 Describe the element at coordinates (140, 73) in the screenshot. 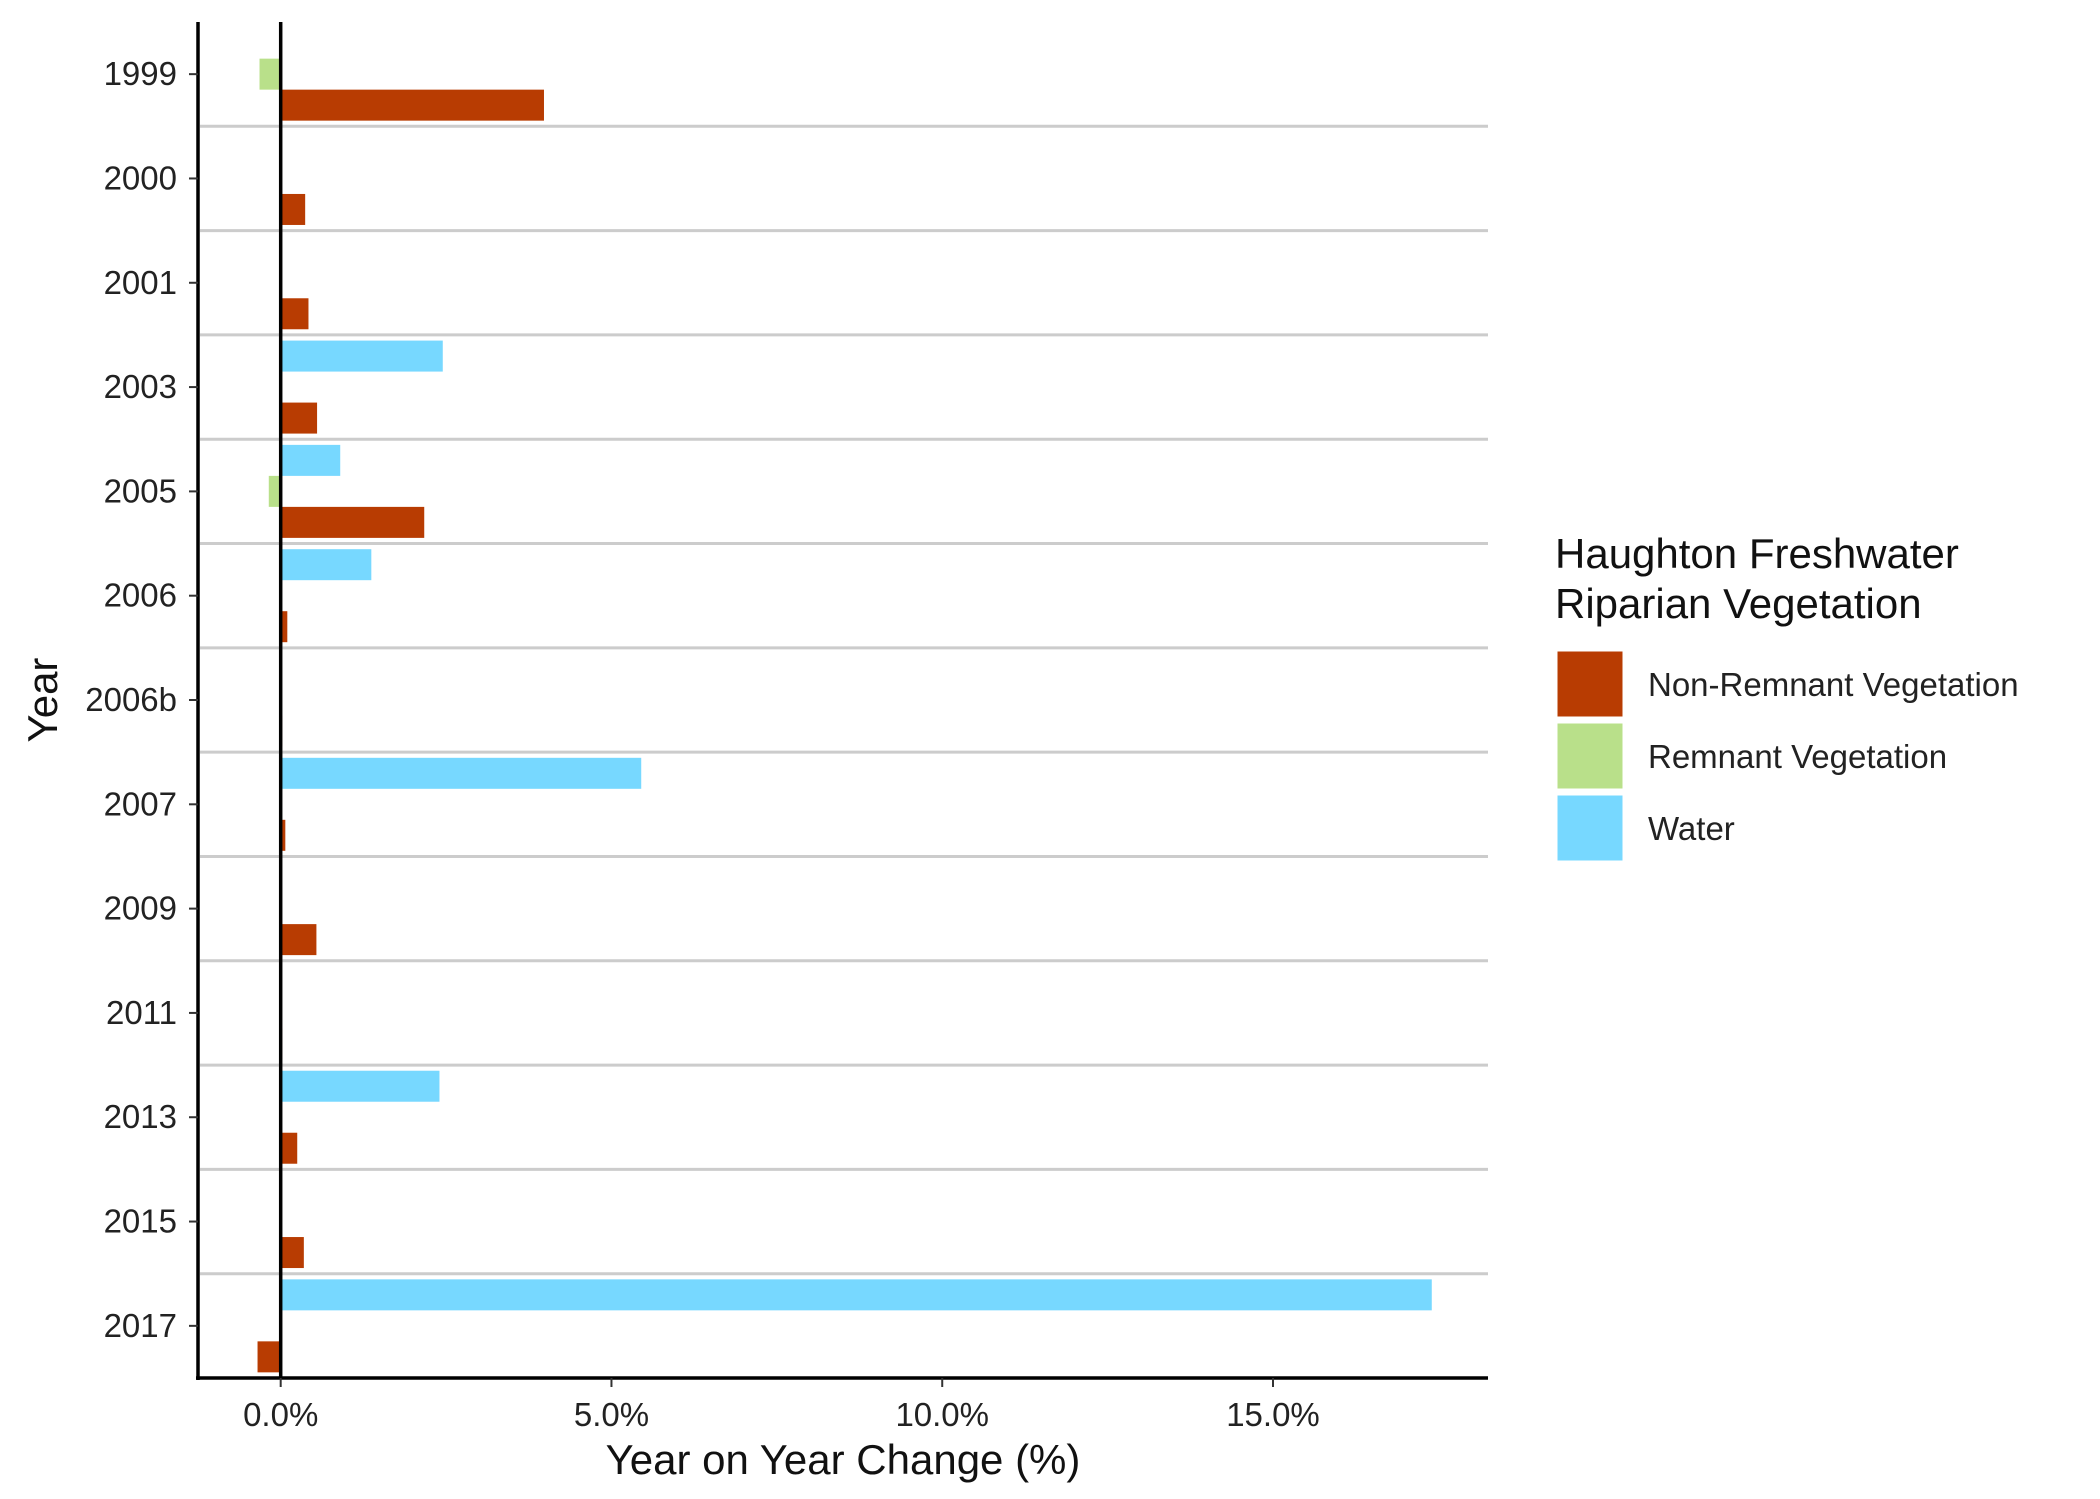

I see `y-tick-label: 1999` at that location.